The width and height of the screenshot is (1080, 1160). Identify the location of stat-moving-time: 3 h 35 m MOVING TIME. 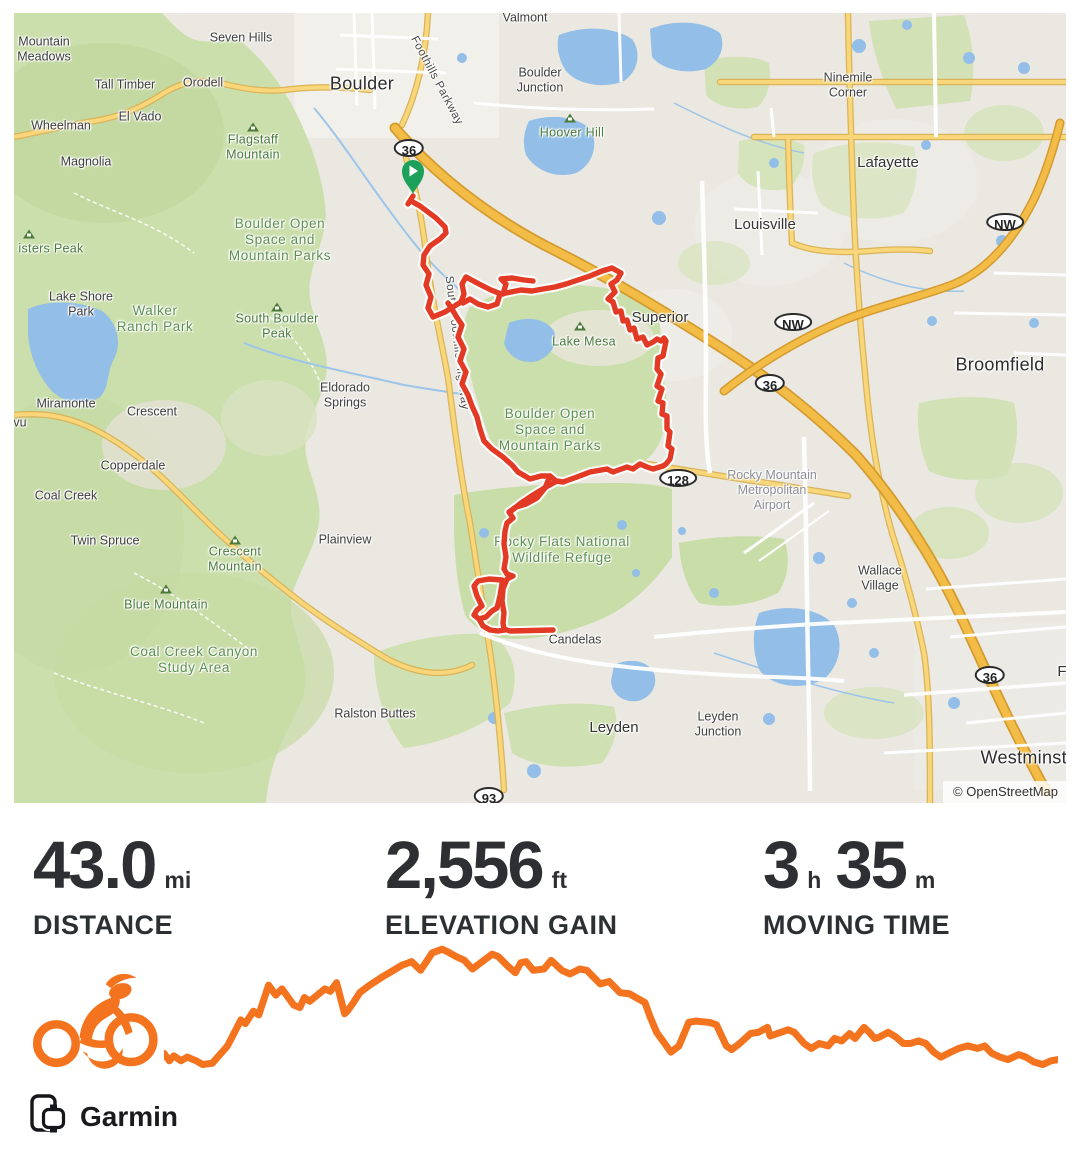
(856, 886).